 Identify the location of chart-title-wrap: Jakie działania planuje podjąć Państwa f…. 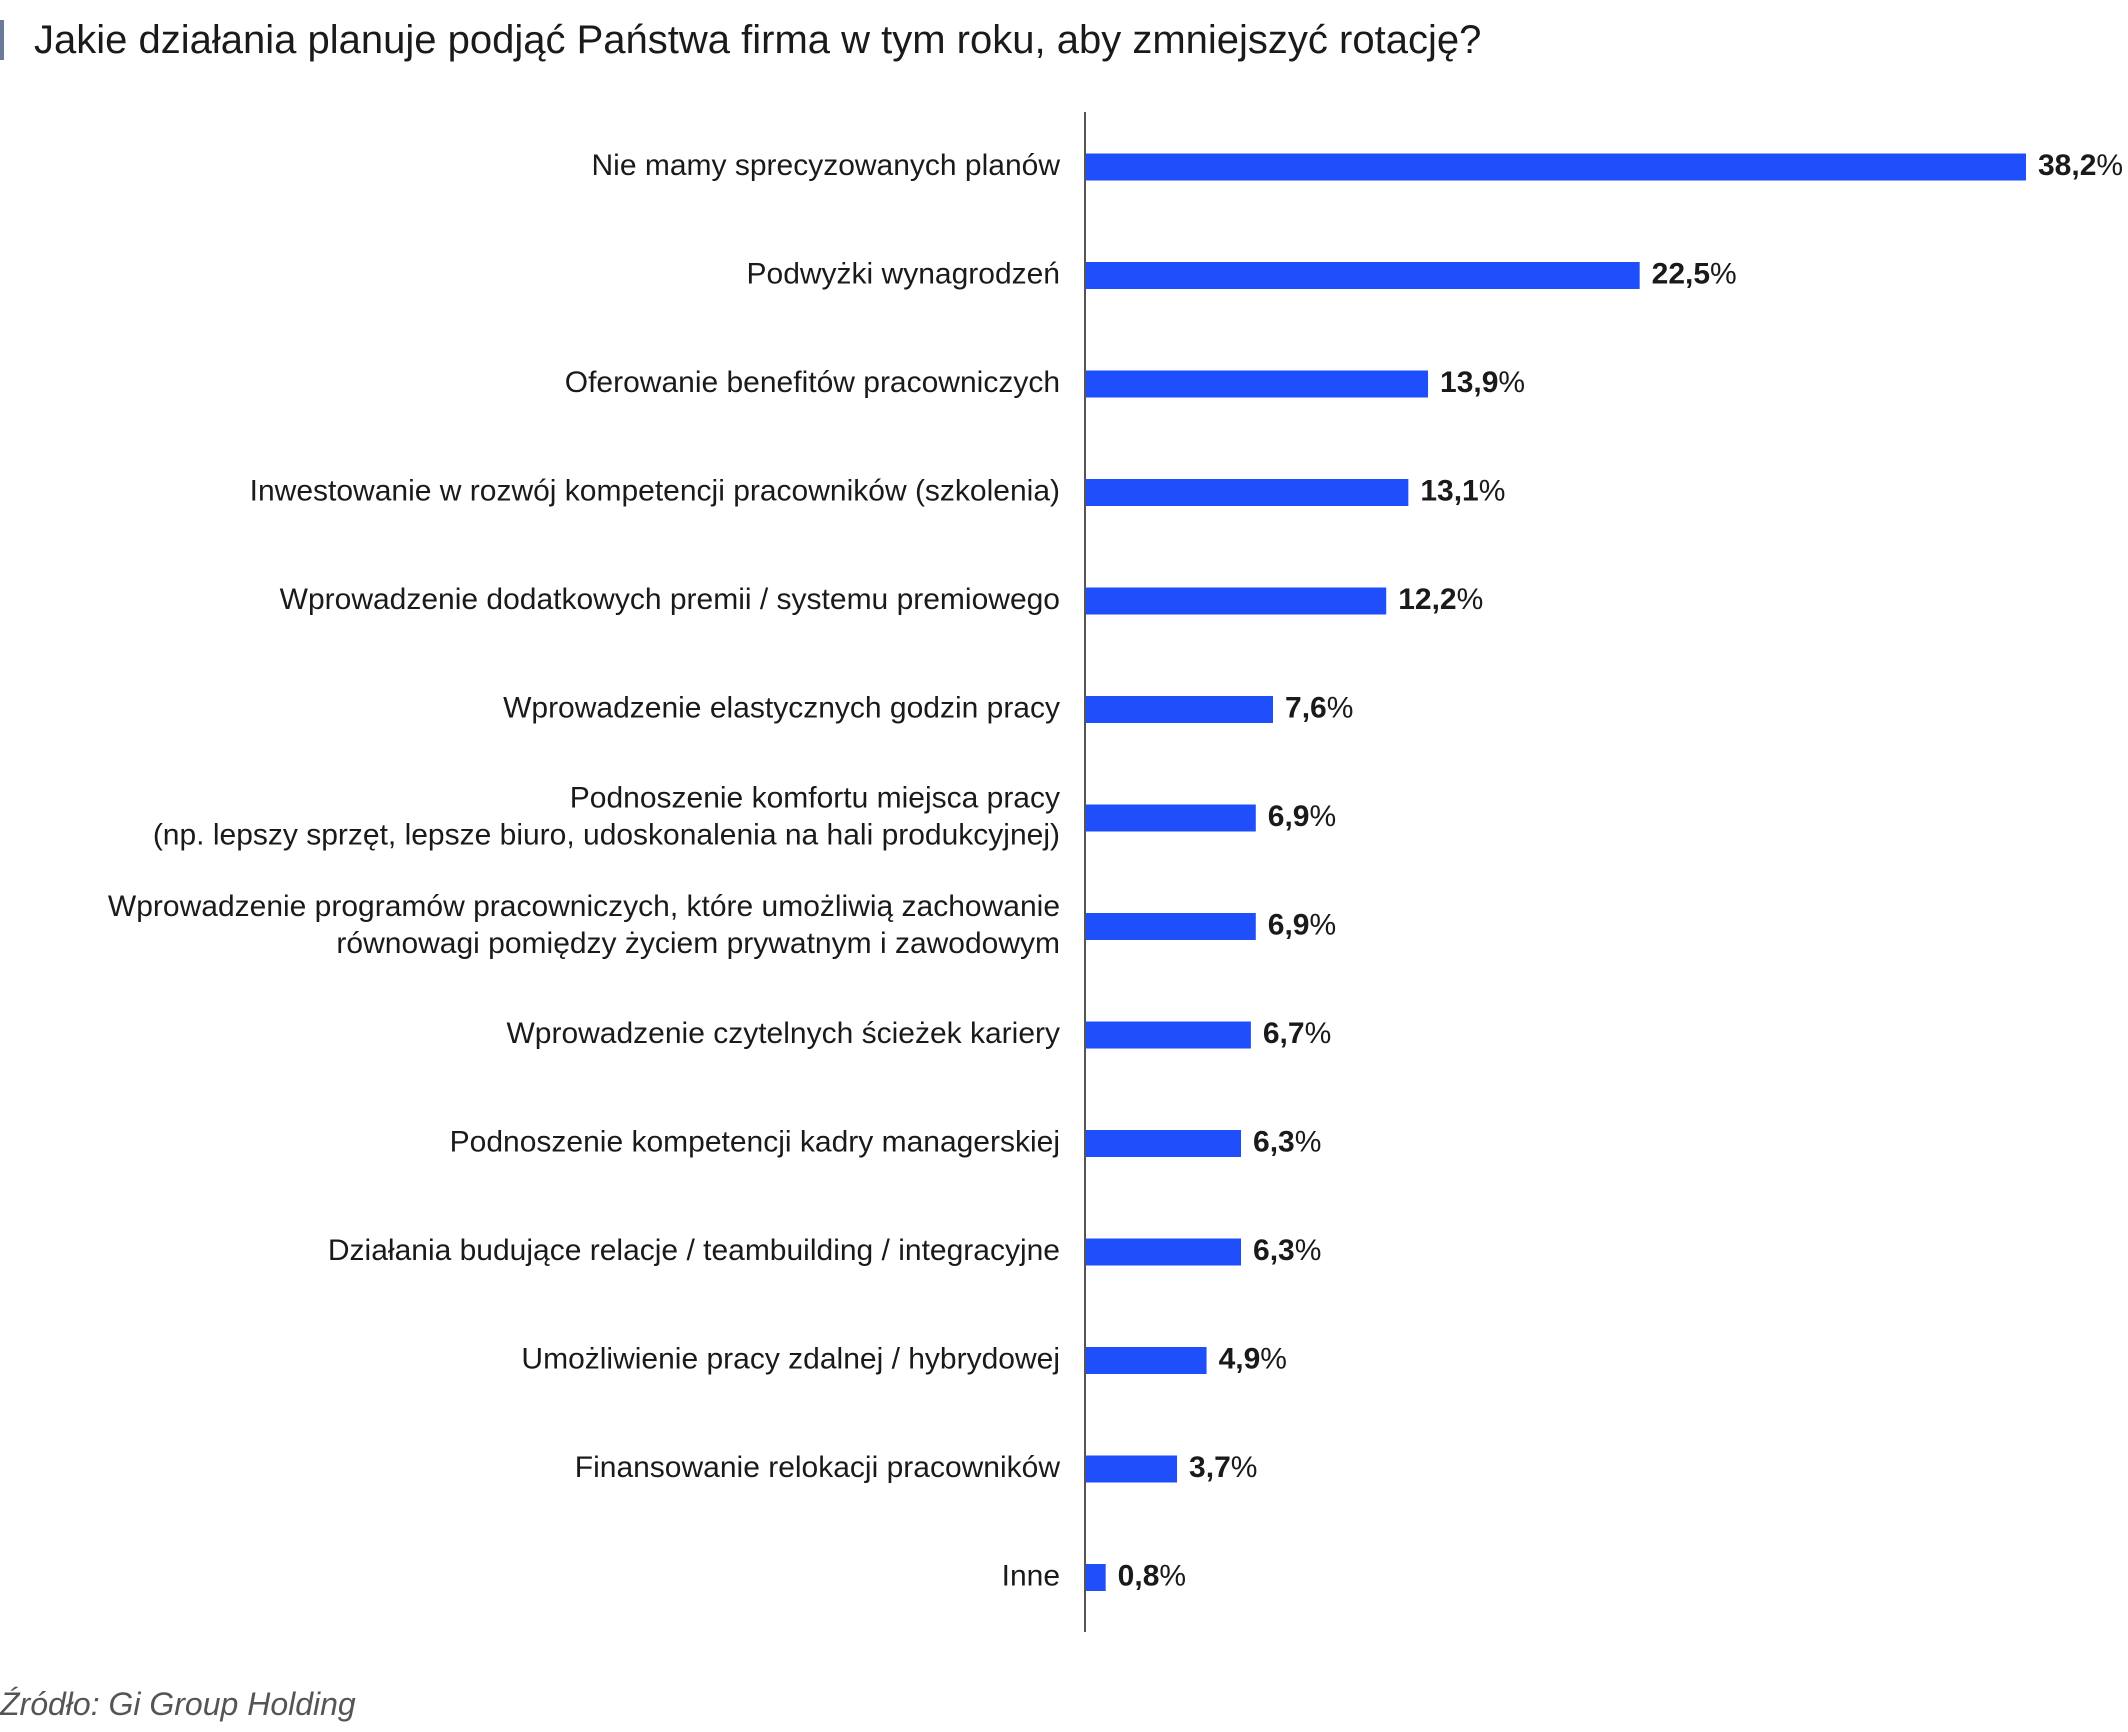
(740, 40).